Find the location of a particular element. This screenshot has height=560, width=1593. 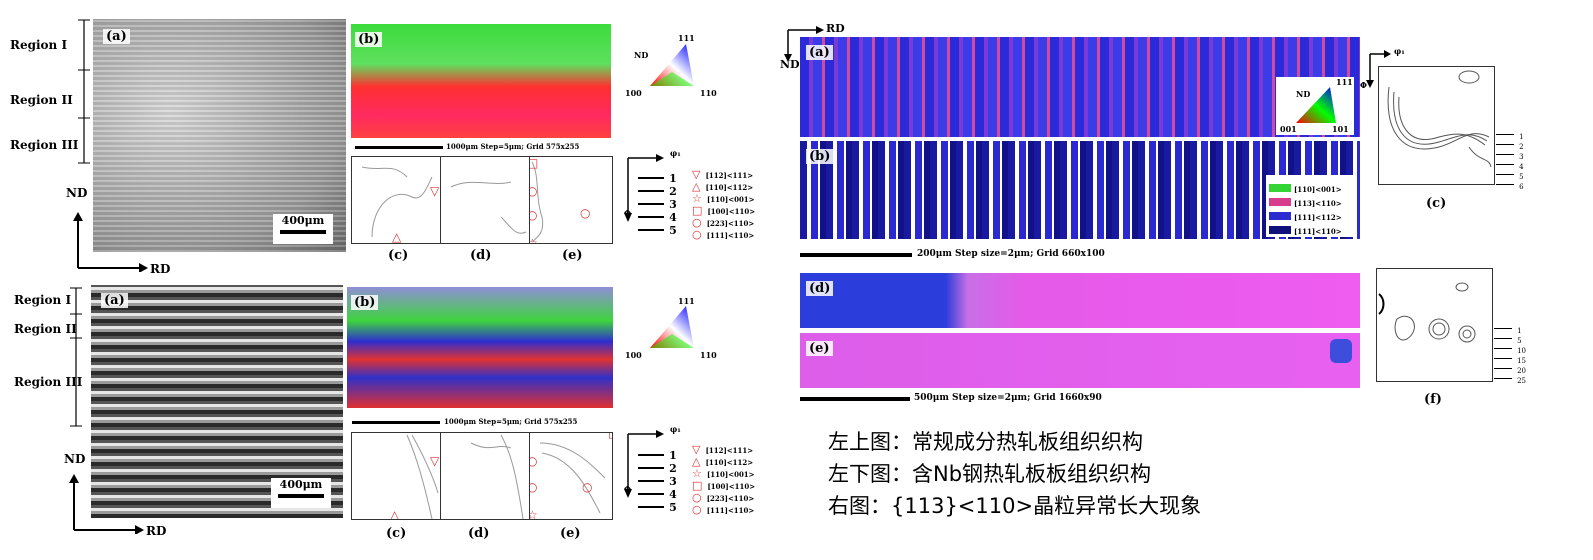

panel-label-e: (e) is located at coordinates (819, 348).